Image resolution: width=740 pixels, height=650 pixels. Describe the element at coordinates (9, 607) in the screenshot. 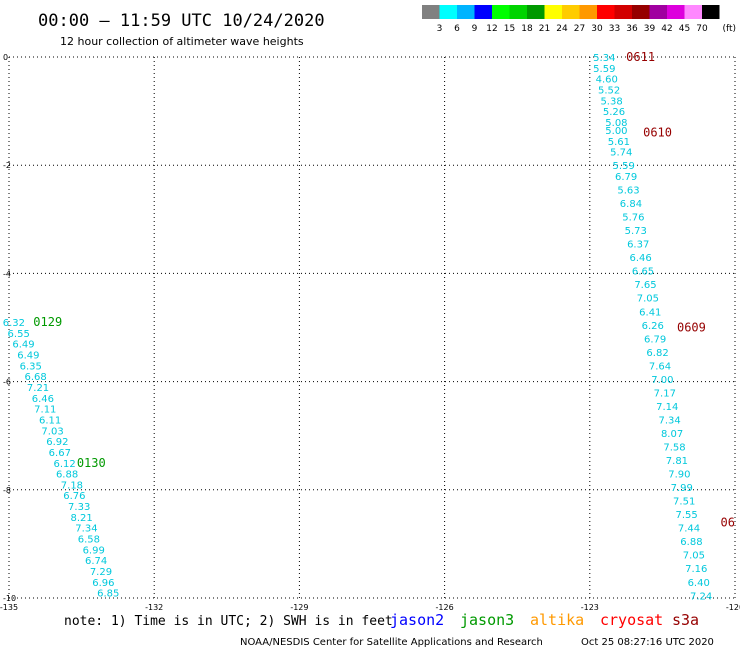

I see `x-tick-label: -135` at that location.